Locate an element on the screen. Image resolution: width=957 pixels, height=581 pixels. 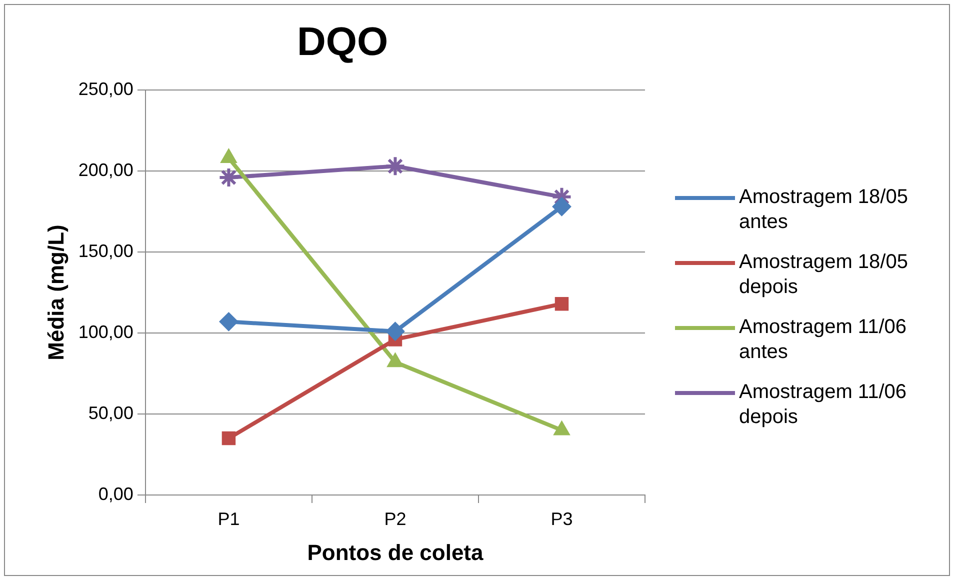
legend-label: Amostragem 18/05 depois is located at coordinates (824, 275).